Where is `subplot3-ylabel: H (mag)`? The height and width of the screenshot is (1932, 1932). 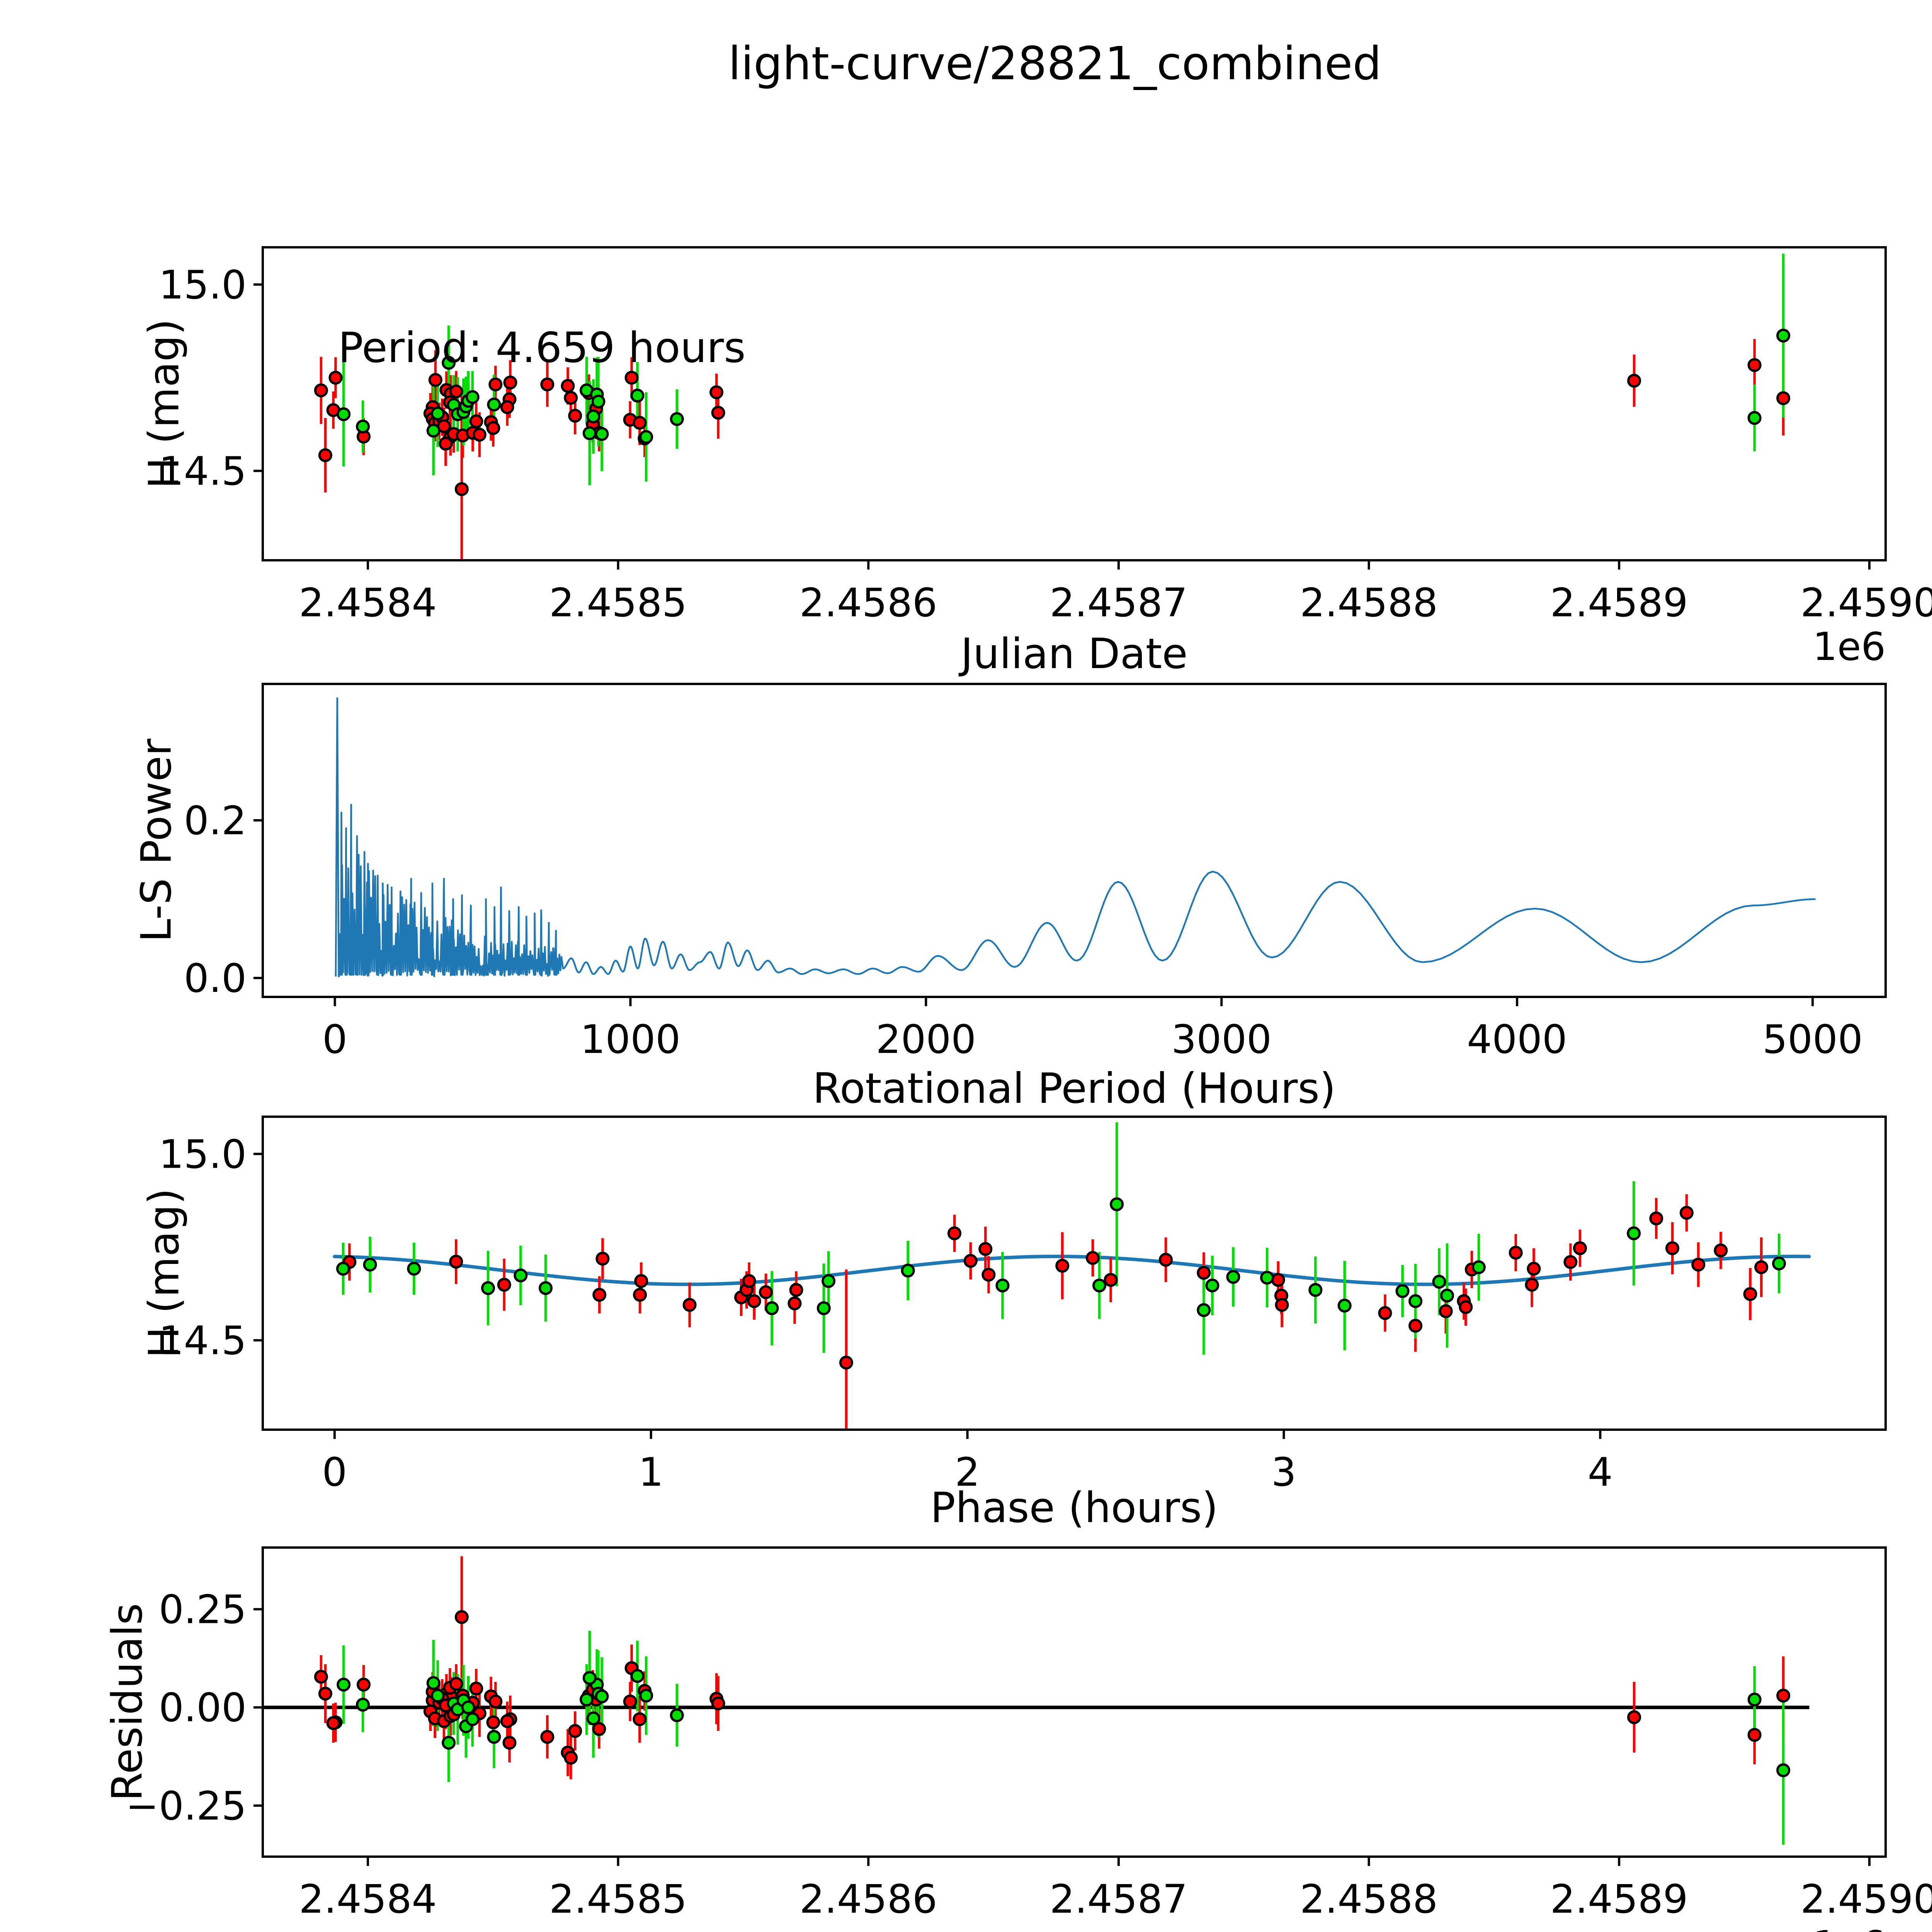 subplot3-ylabel: H (mag) is located at coordinates (165, 1273).